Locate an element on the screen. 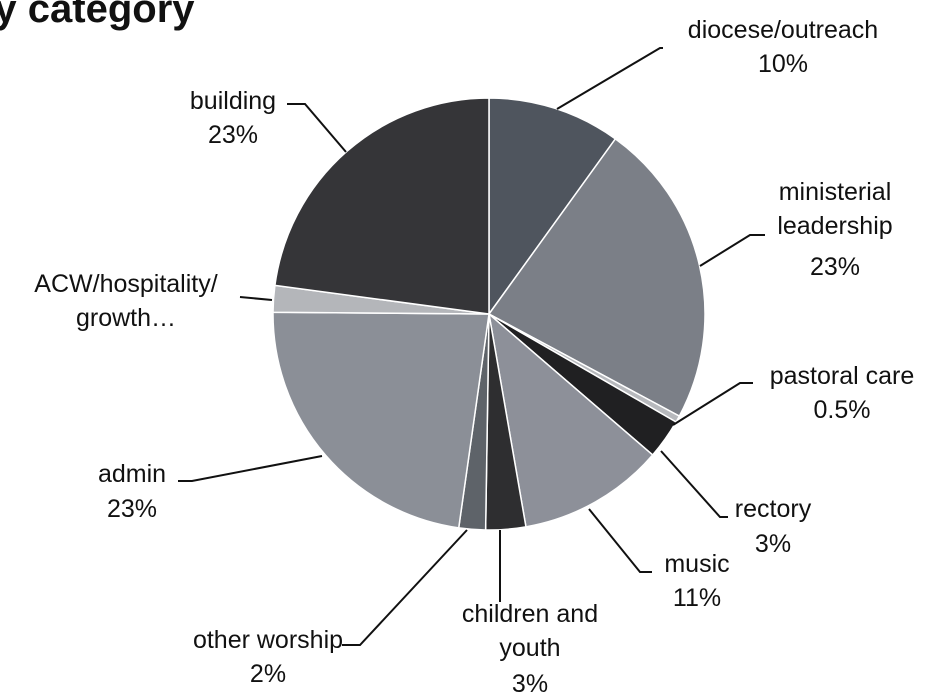 Image resolution: width=933 pixels, height=694 pixels. slice-name-label: leadership is located at coordinates (834, 226).